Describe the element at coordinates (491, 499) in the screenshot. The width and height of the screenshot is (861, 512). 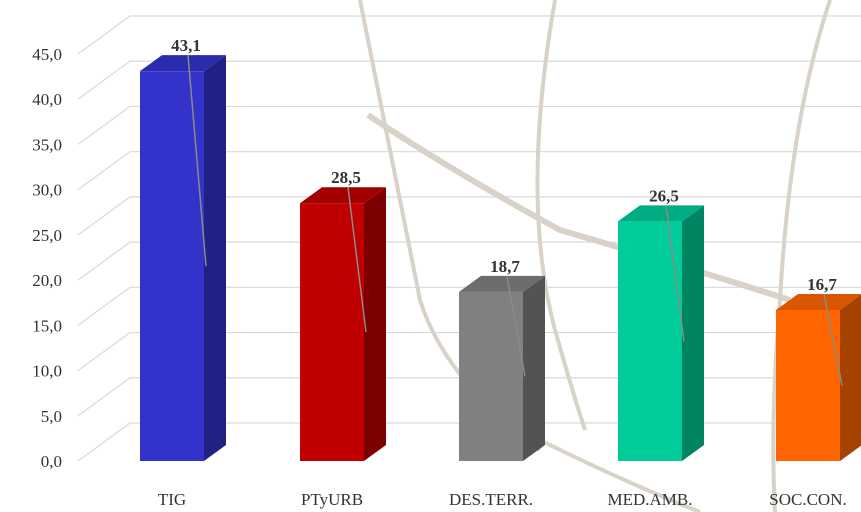
I see `category-label: DES.TERR.` at that location.